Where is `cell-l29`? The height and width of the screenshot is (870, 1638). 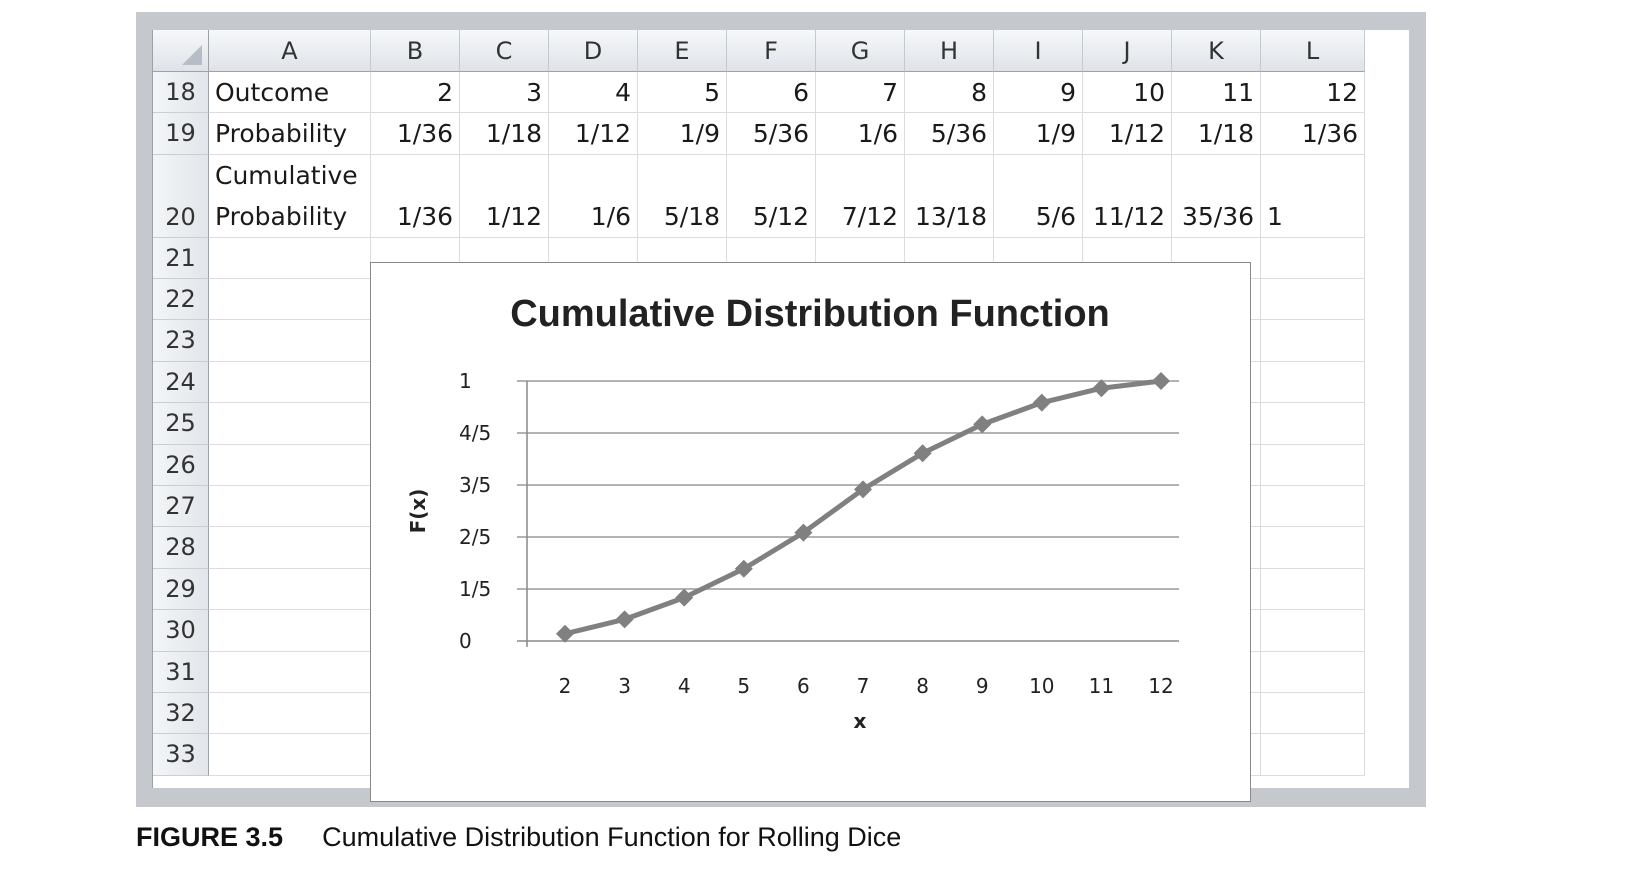
cell-l29 is located at coordinates (1313, 589).